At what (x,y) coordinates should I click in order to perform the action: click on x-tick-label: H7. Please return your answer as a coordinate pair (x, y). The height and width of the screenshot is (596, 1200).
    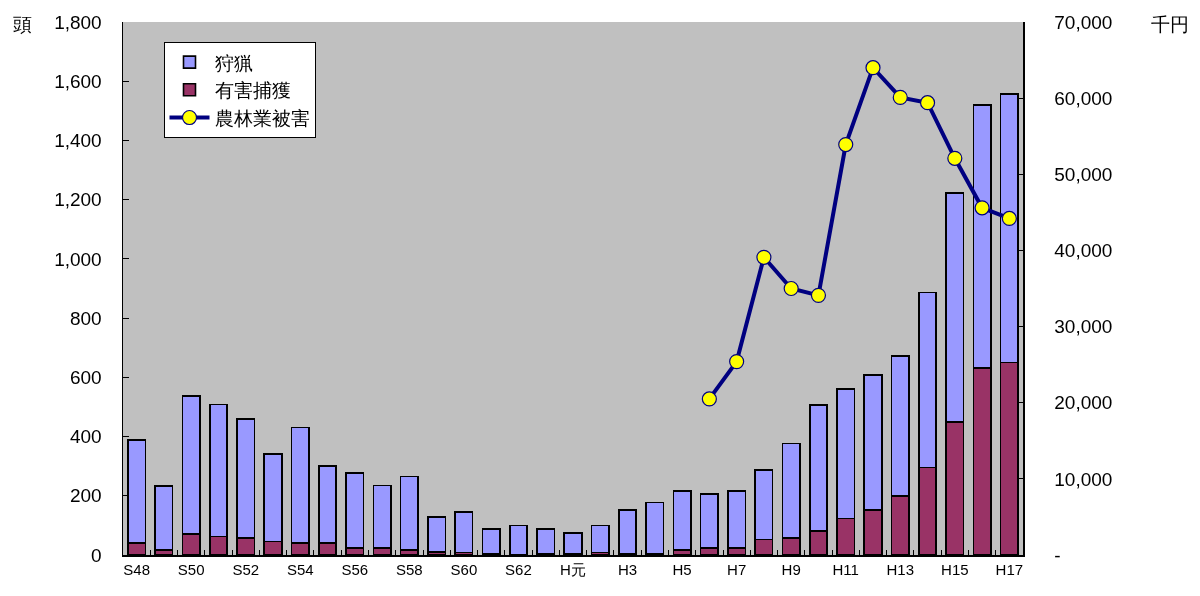
    Looking at the image, I should click on (737, 569).